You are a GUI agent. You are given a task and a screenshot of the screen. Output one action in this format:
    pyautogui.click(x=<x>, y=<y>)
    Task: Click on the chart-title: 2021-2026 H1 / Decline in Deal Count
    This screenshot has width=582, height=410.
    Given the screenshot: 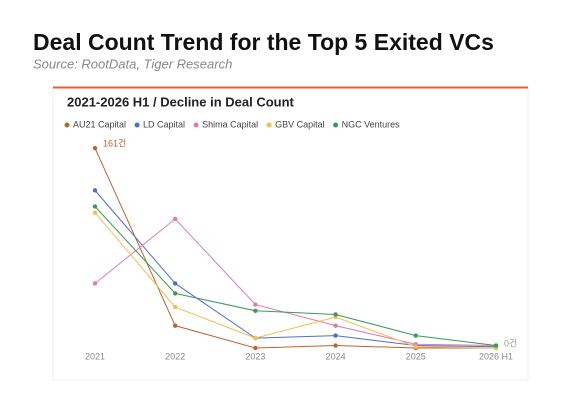 What is the action you would take?
    pyautogui.click(x=181, y=101)
    